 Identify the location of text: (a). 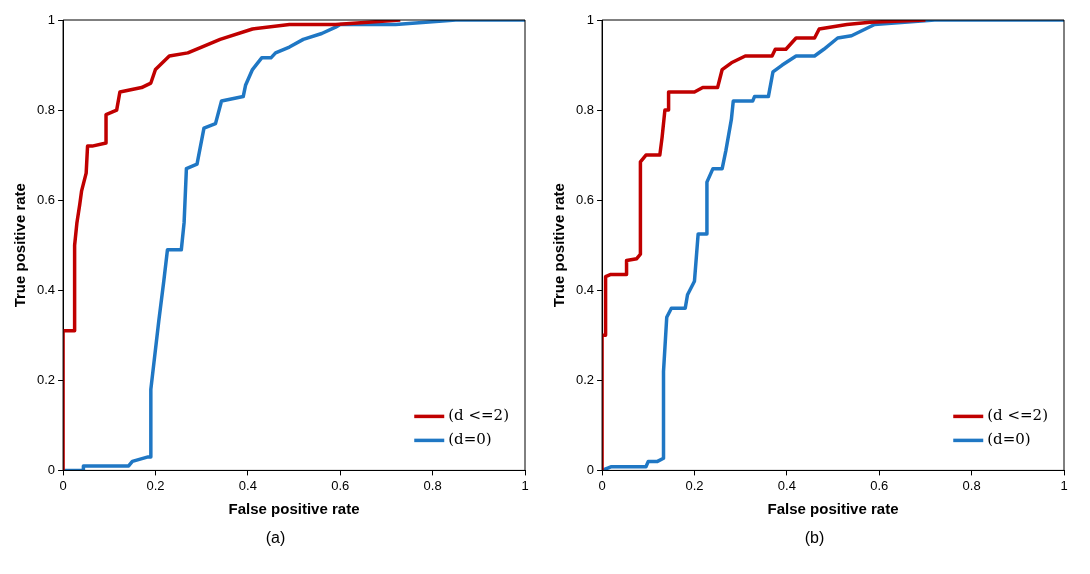
(275, 538).